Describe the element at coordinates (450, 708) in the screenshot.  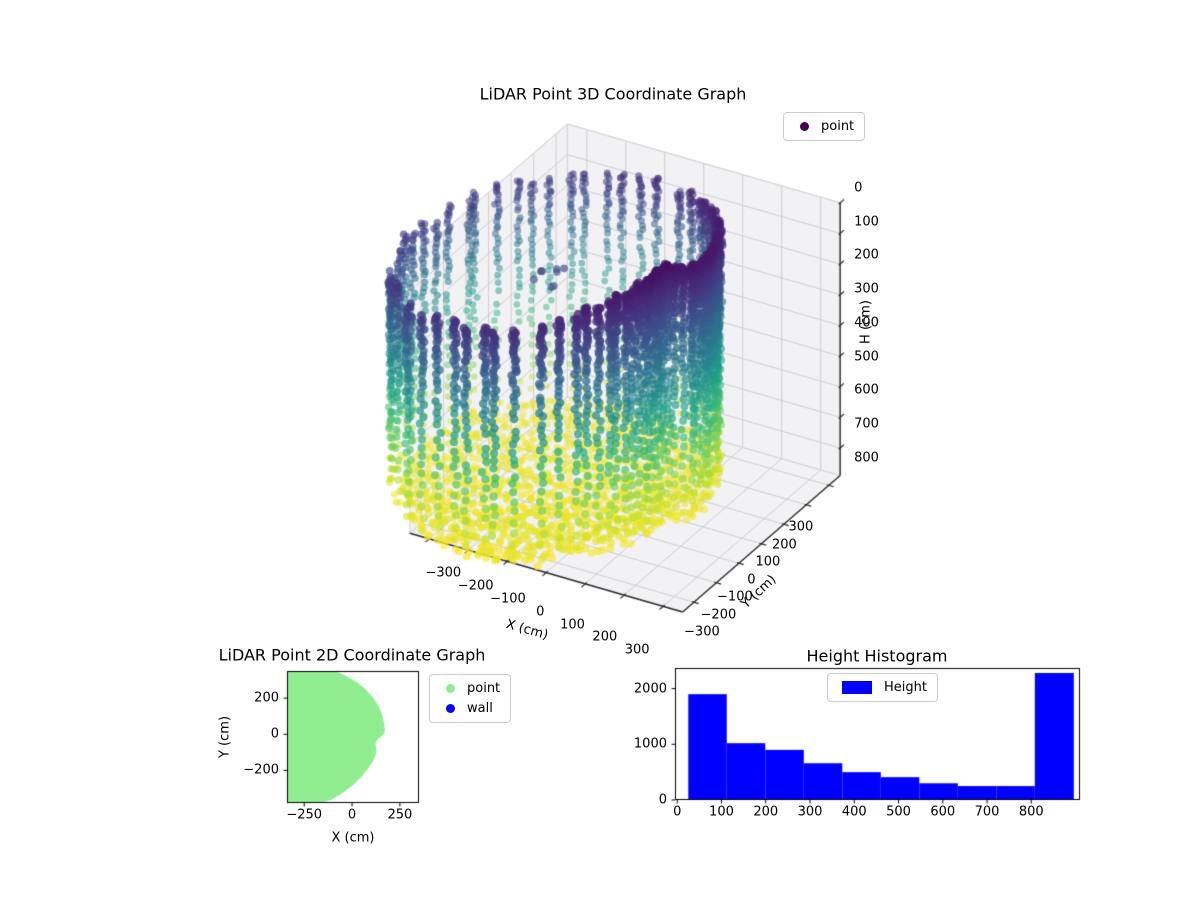
I see `wall-marker-icon` at that location.